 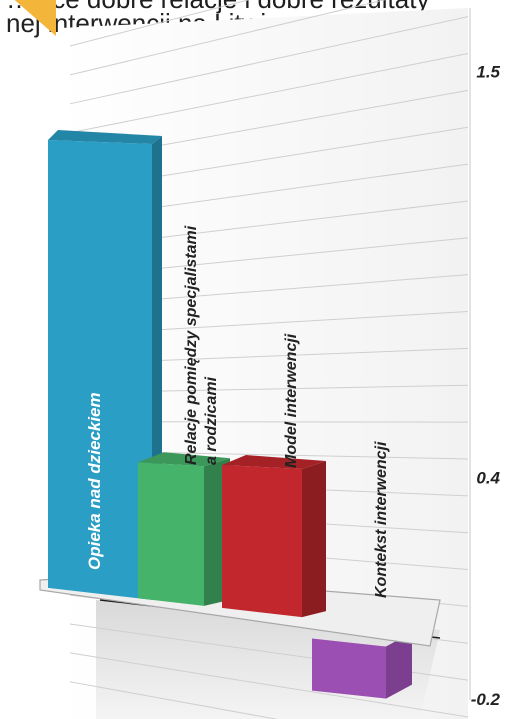 I want to click on tick-labels: 1.5 0.4 -0.2, so click(x=486, y=386).